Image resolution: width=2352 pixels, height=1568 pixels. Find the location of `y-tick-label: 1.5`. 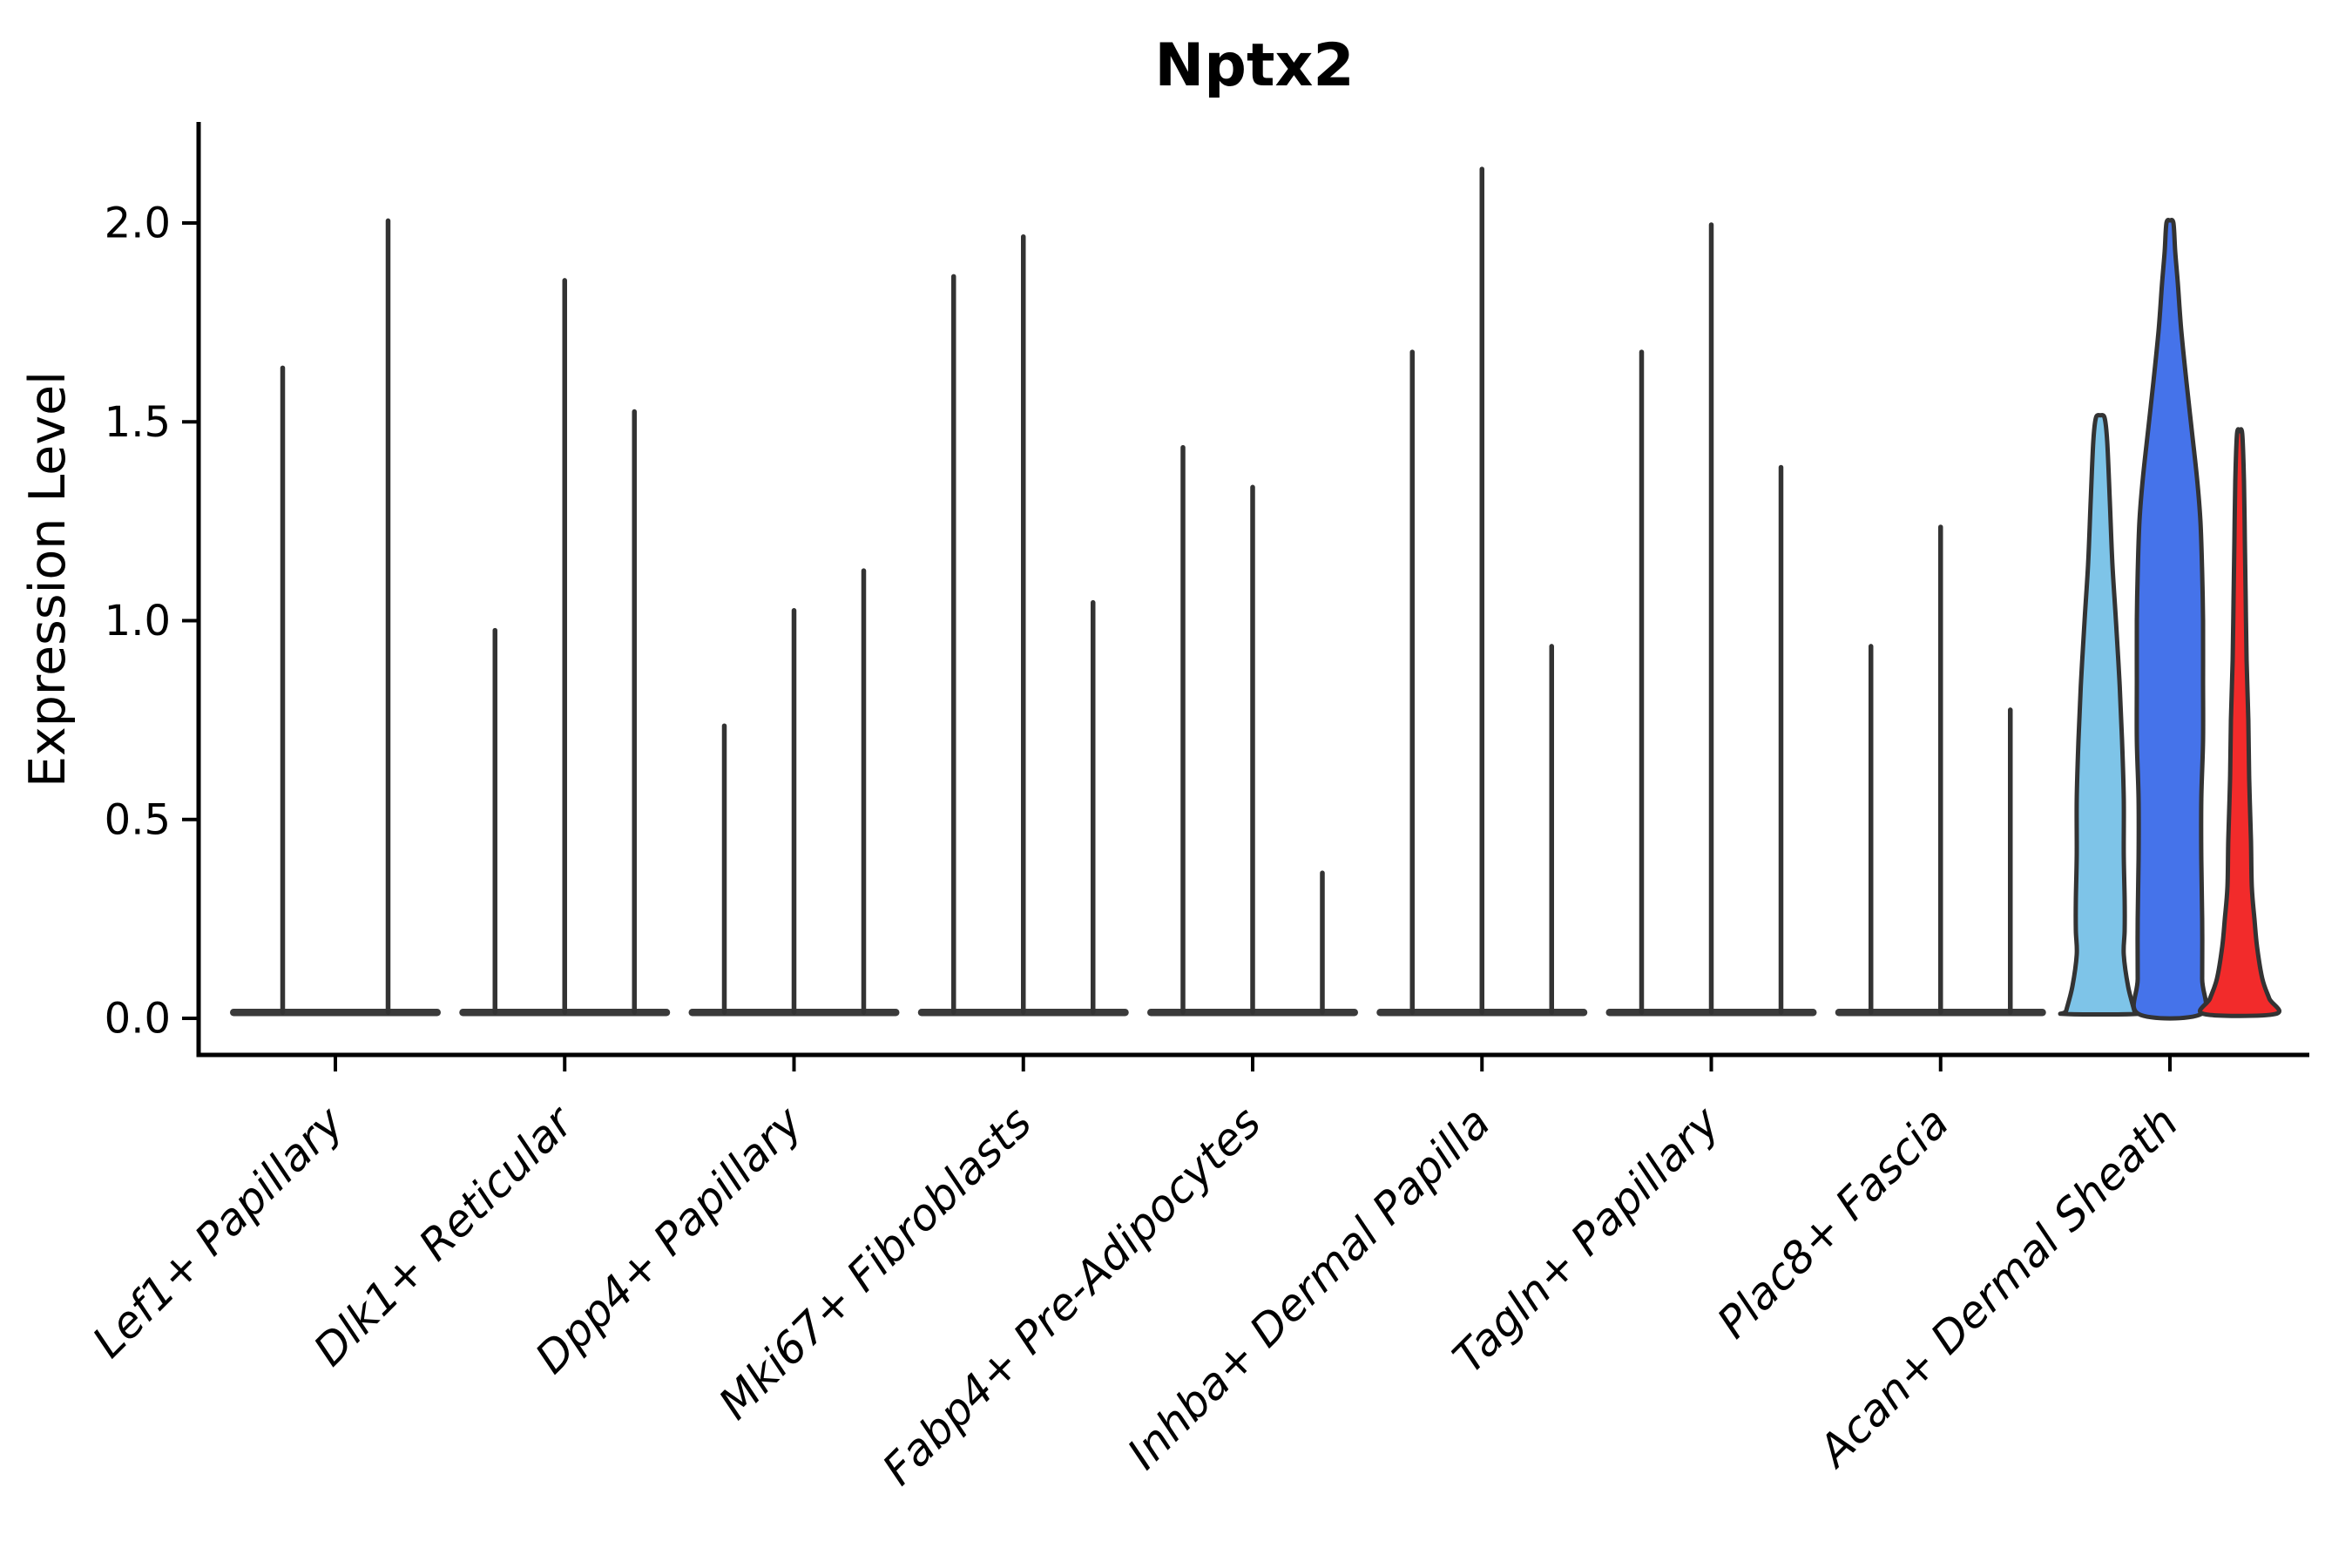

y-tick-label: 1.5 is located at coordinates (138, 422).